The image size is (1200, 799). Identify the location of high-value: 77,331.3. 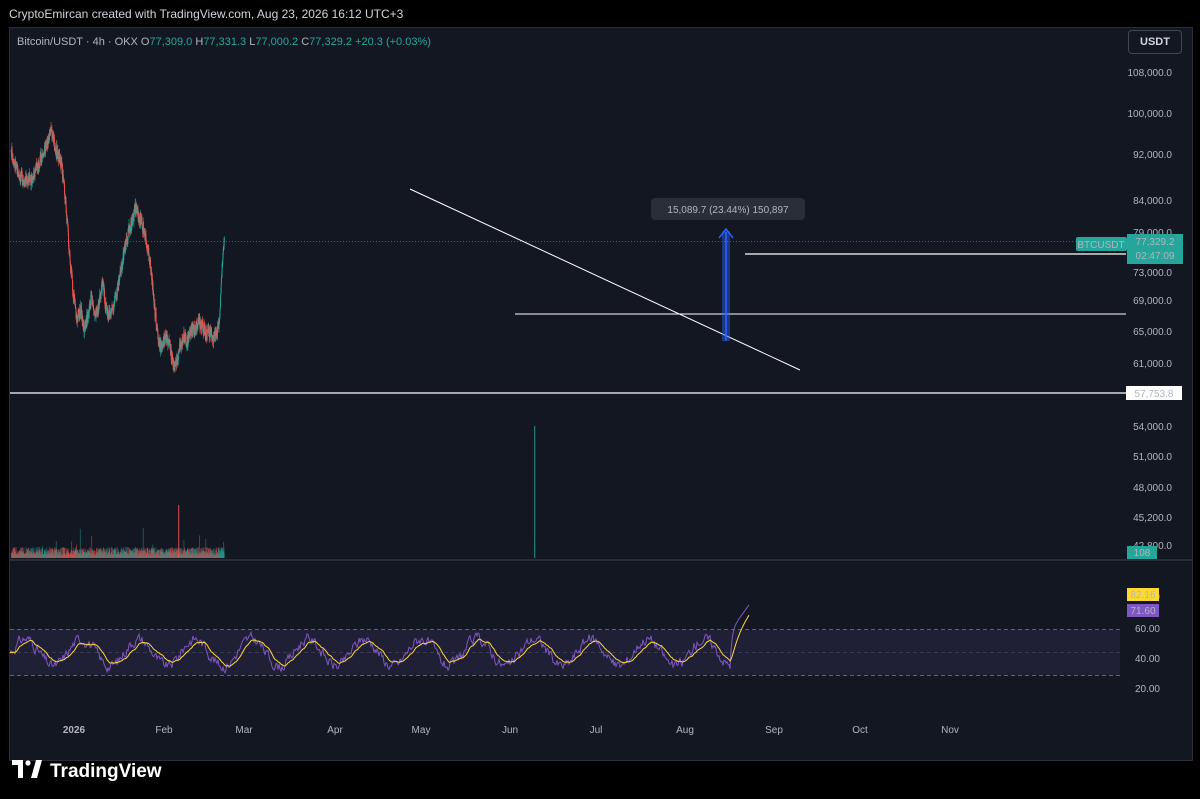
(225, 42).